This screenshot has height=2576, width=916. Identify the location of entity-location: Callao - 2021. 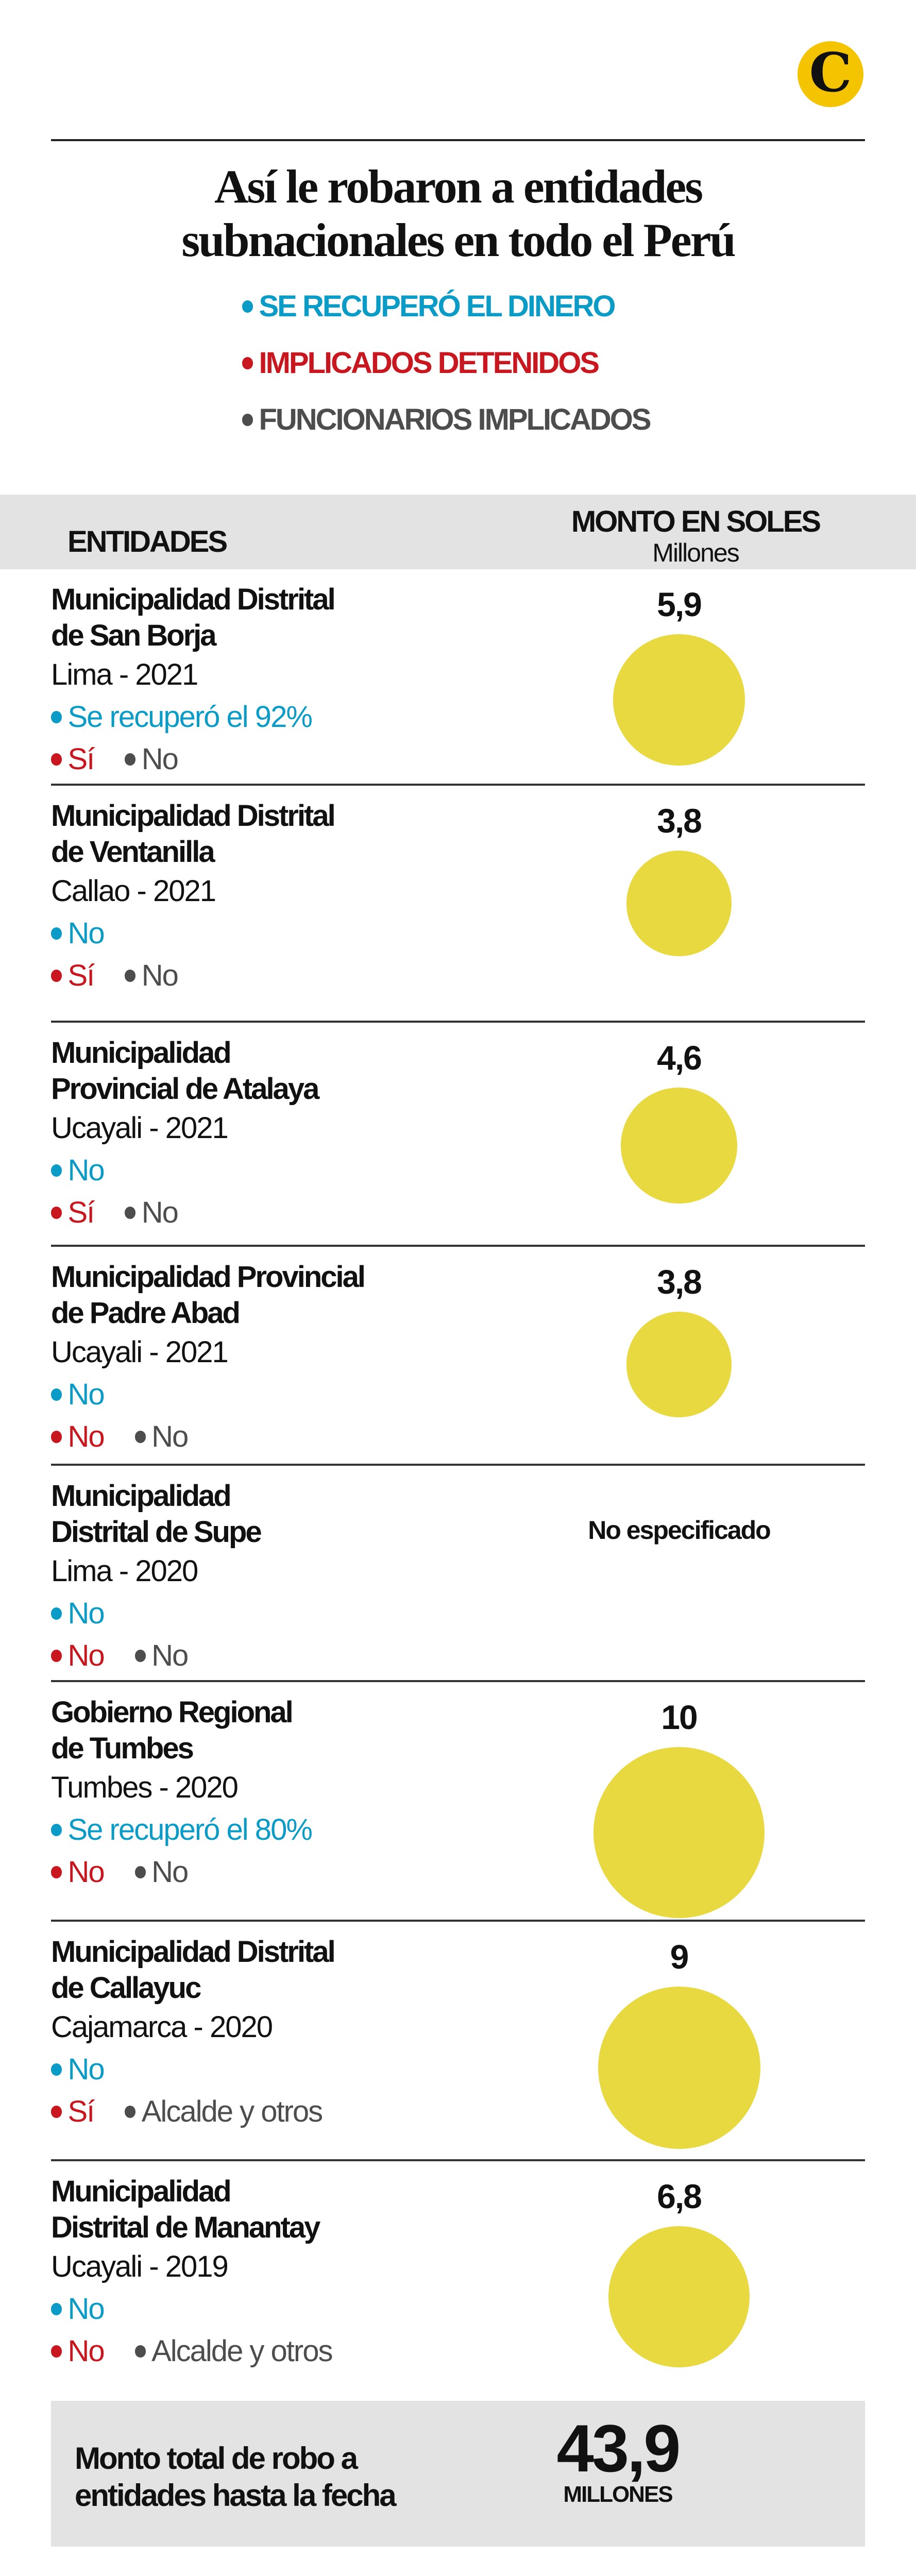
(133, 891).